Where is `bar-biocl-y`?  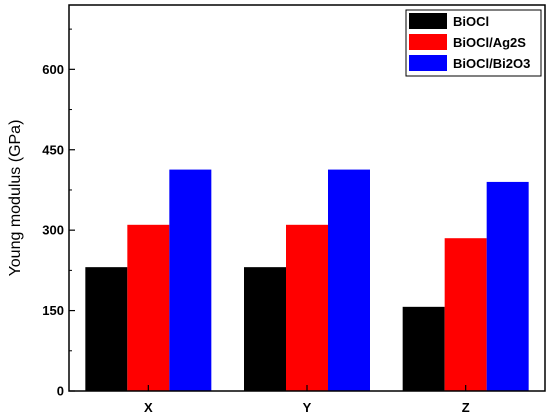 bar-biocl-y is located at coordinates (265, 329).